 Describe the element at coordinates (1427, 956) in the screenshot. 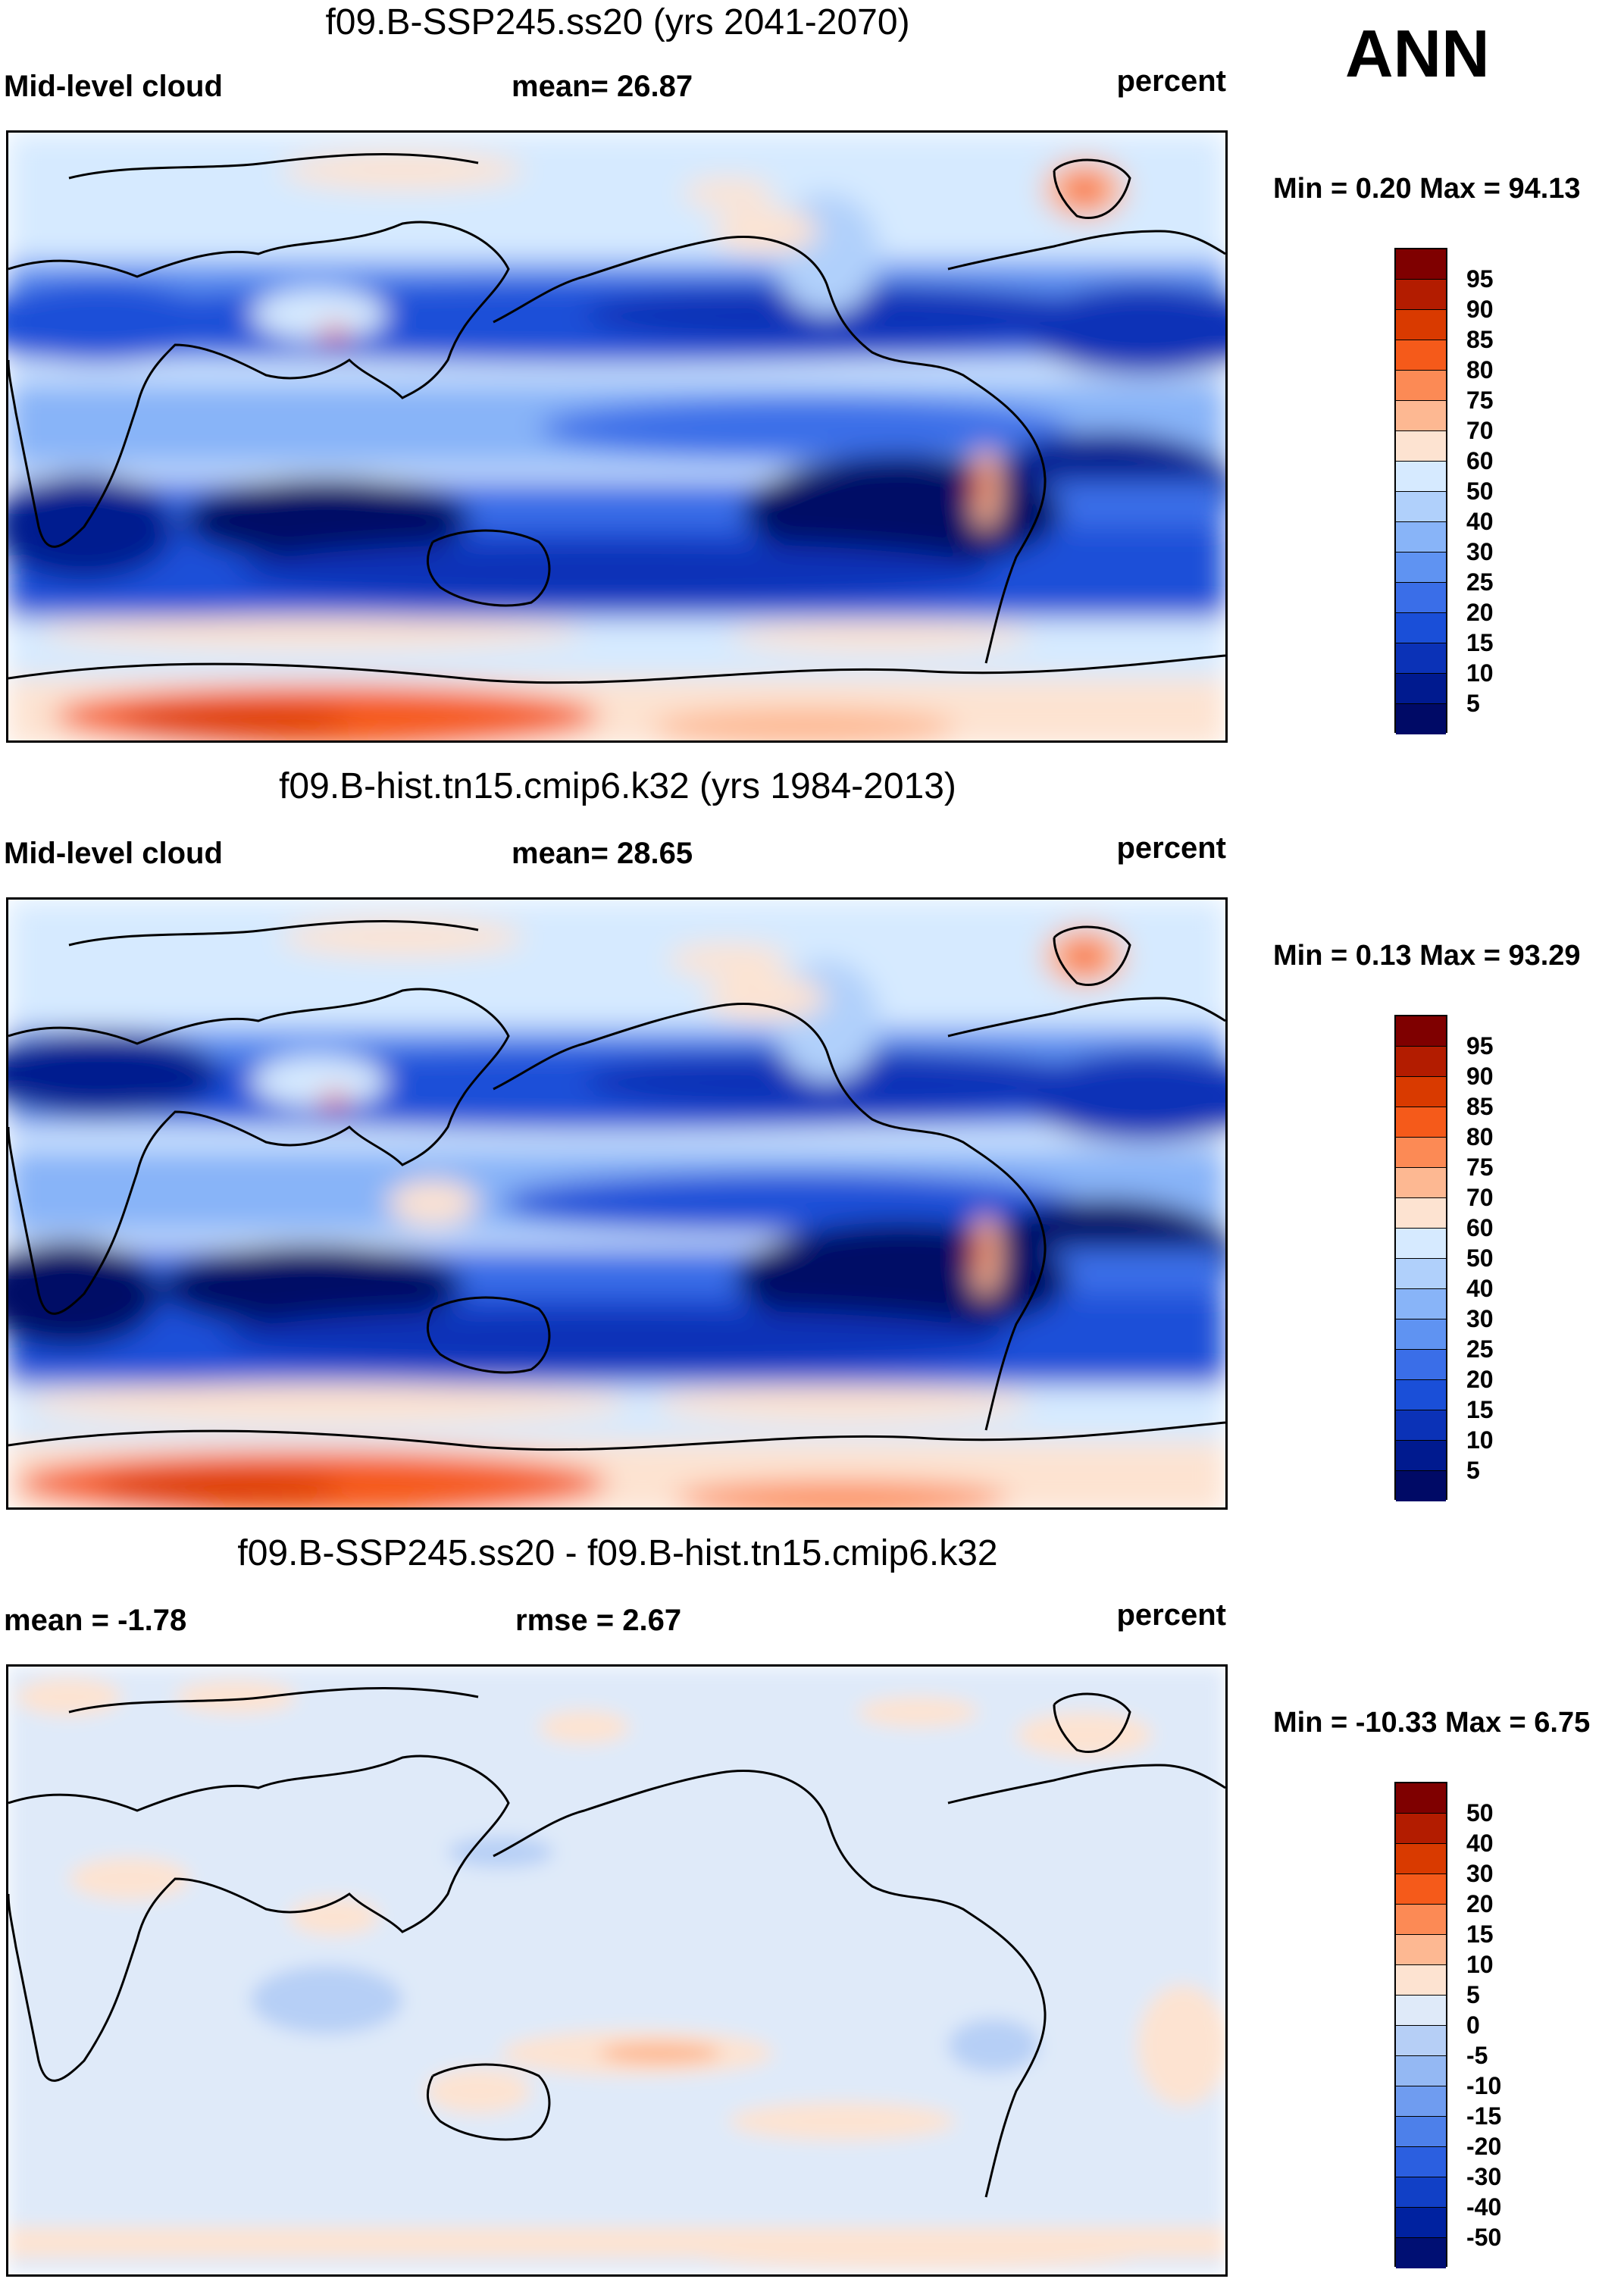

I see `panel-2-minmax: Min = 0.13 Max = 93.29` at that location.